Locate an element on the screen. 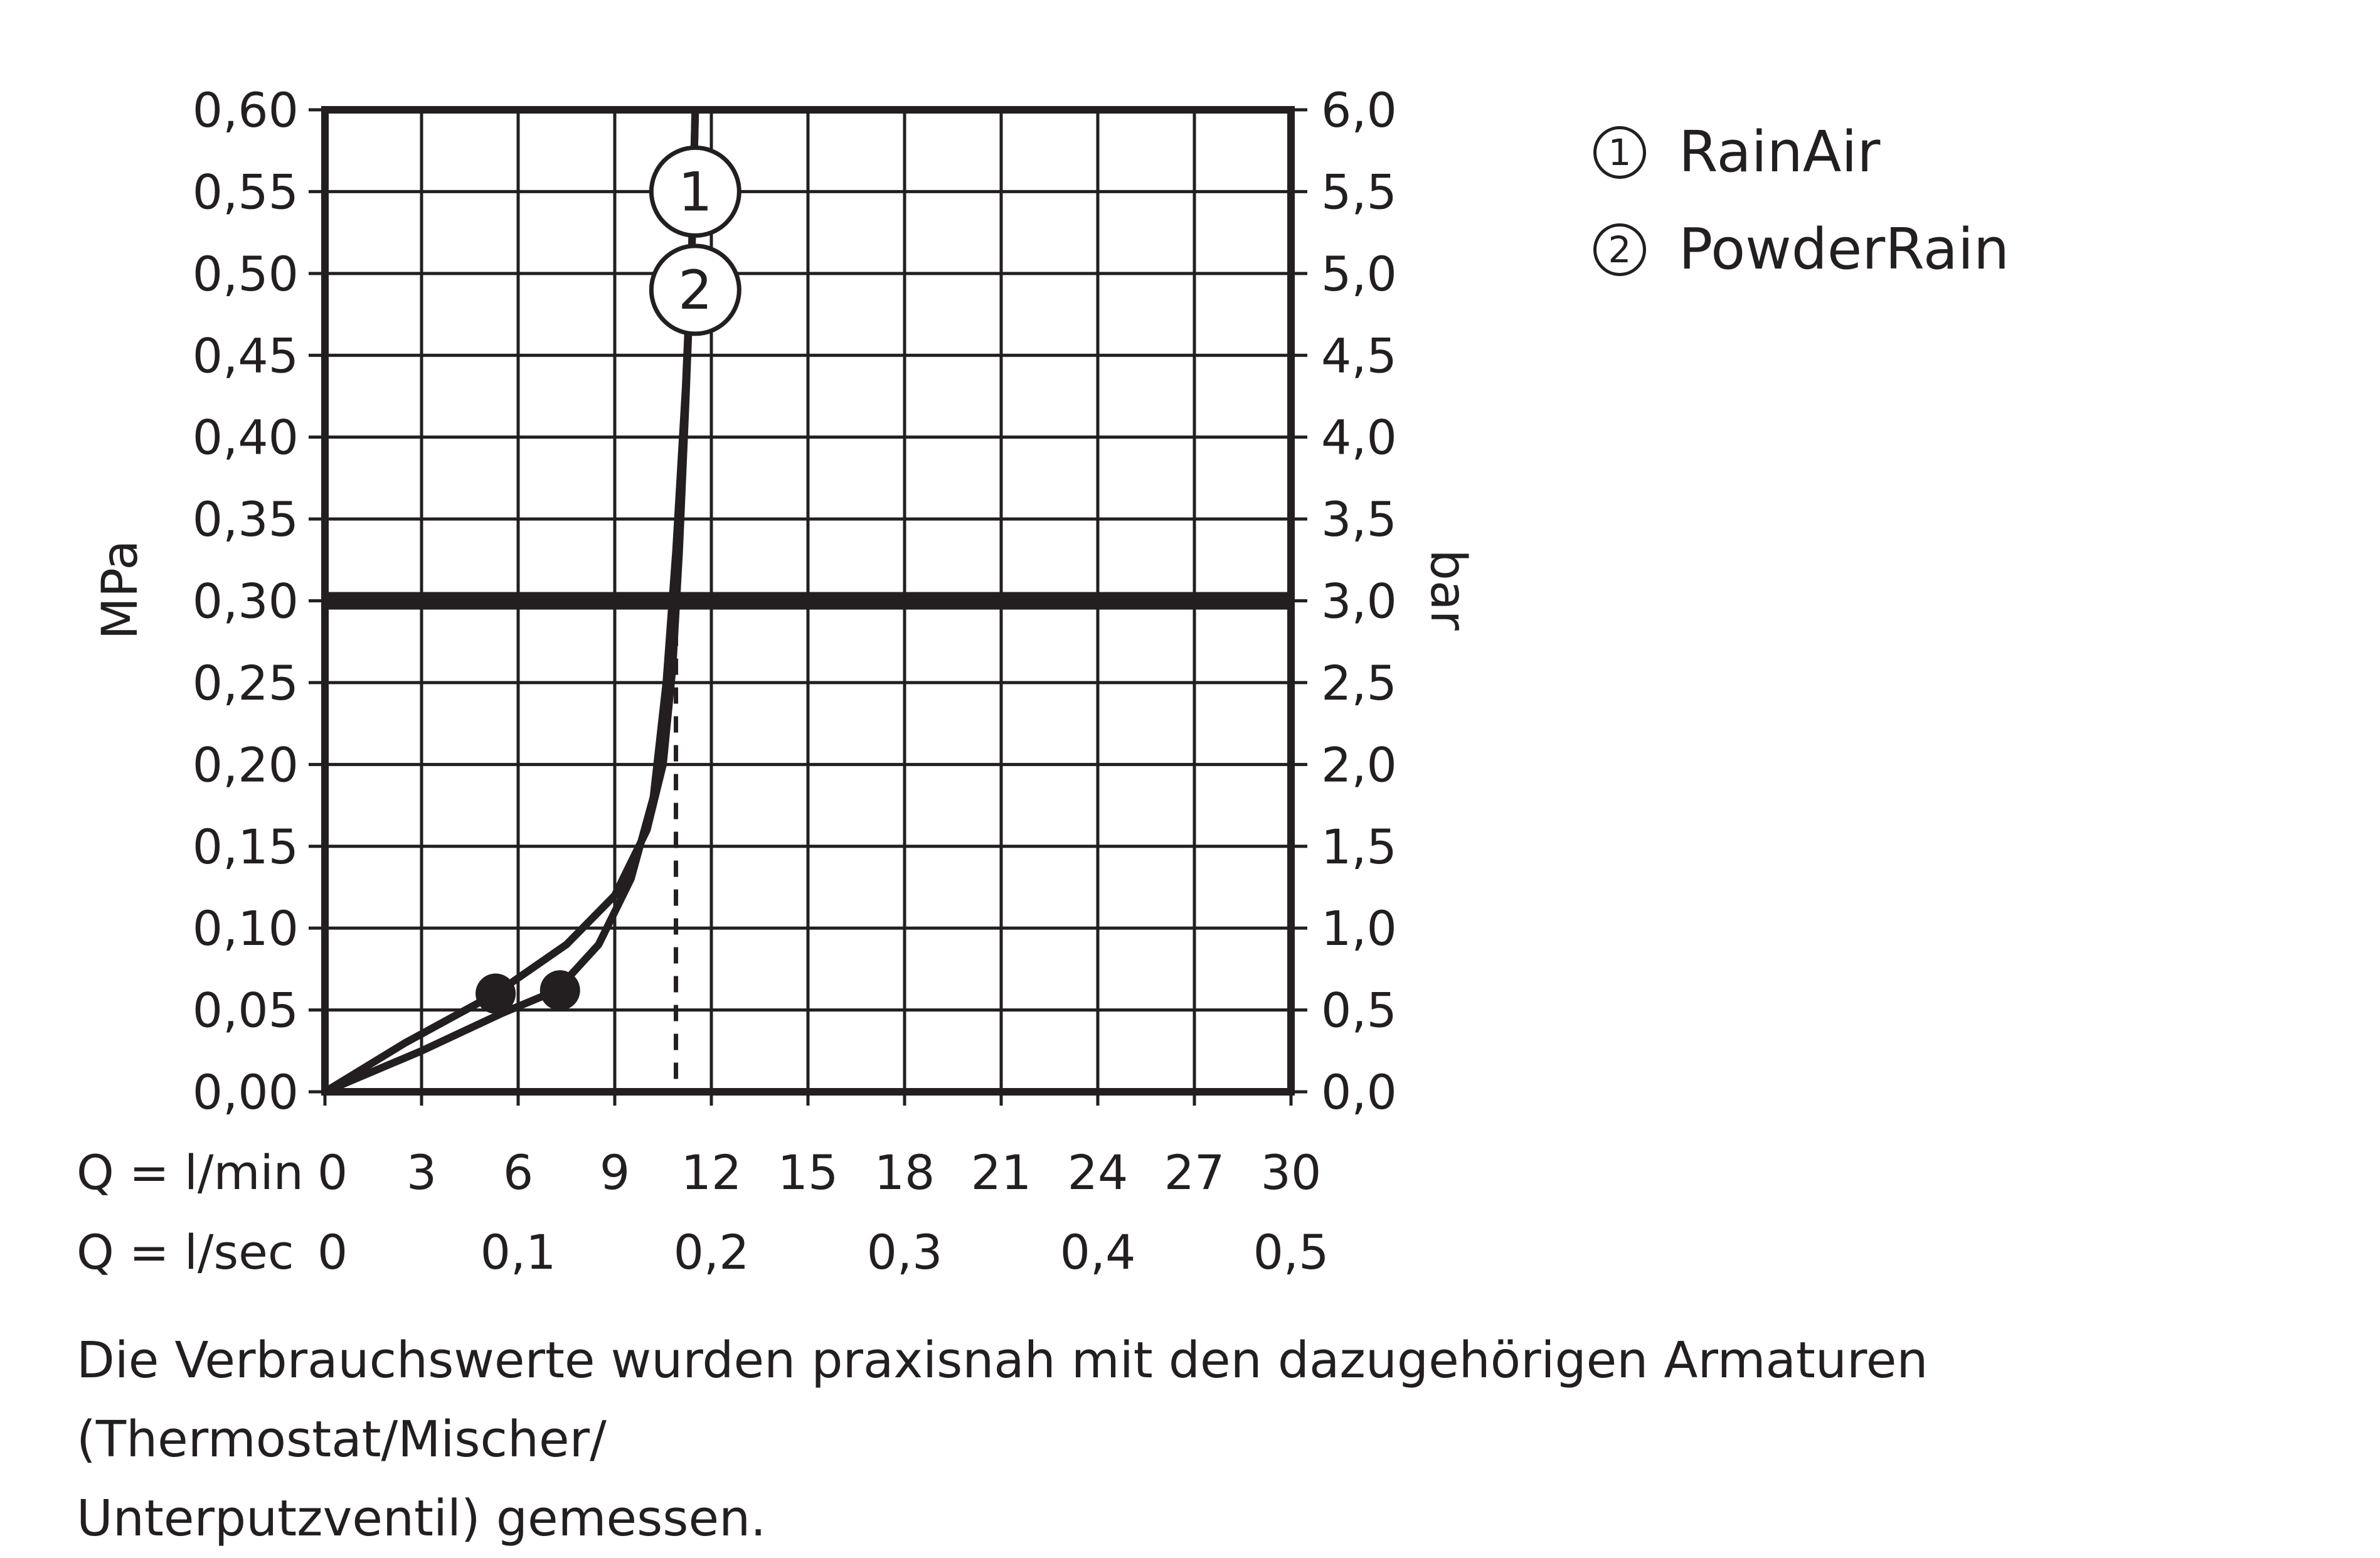  footnote-line-2: Unterputzventil) gemessen. is located at coordinates (422, 1518).